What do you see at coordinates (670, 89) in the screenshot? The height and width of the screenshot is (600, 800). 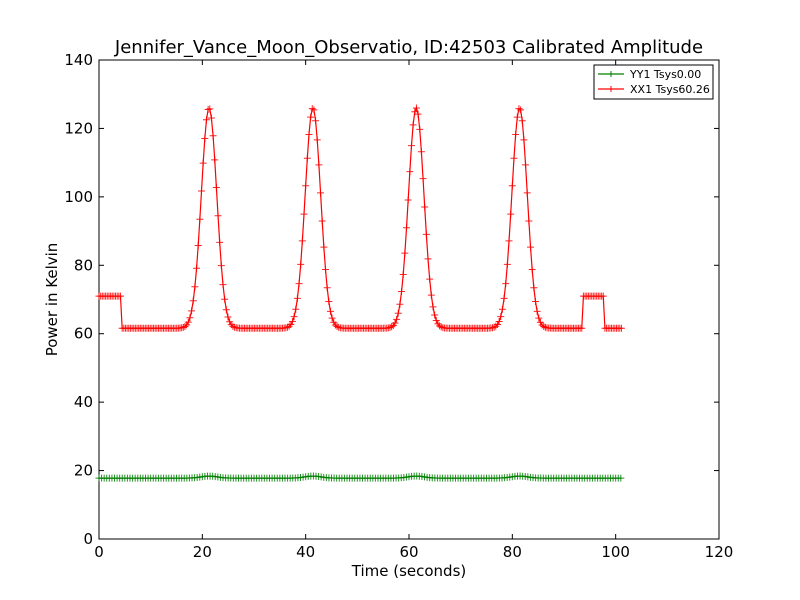 I see `legend-entry-label: XX1 Tsys60.26` at bounding box center [670, 89].